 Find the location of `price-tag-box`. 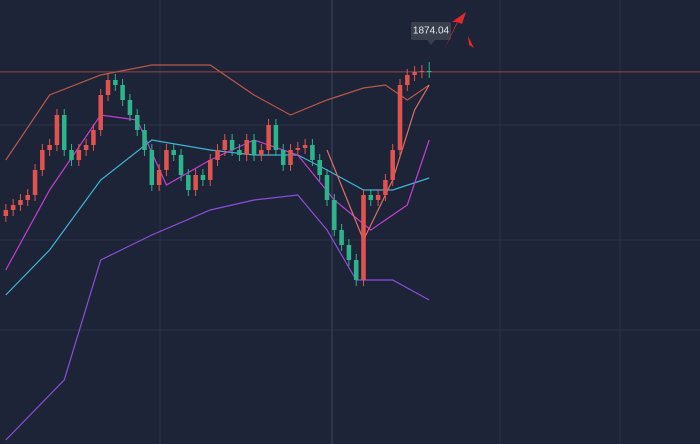

price-tag-box is located at coordinates (431, 31).